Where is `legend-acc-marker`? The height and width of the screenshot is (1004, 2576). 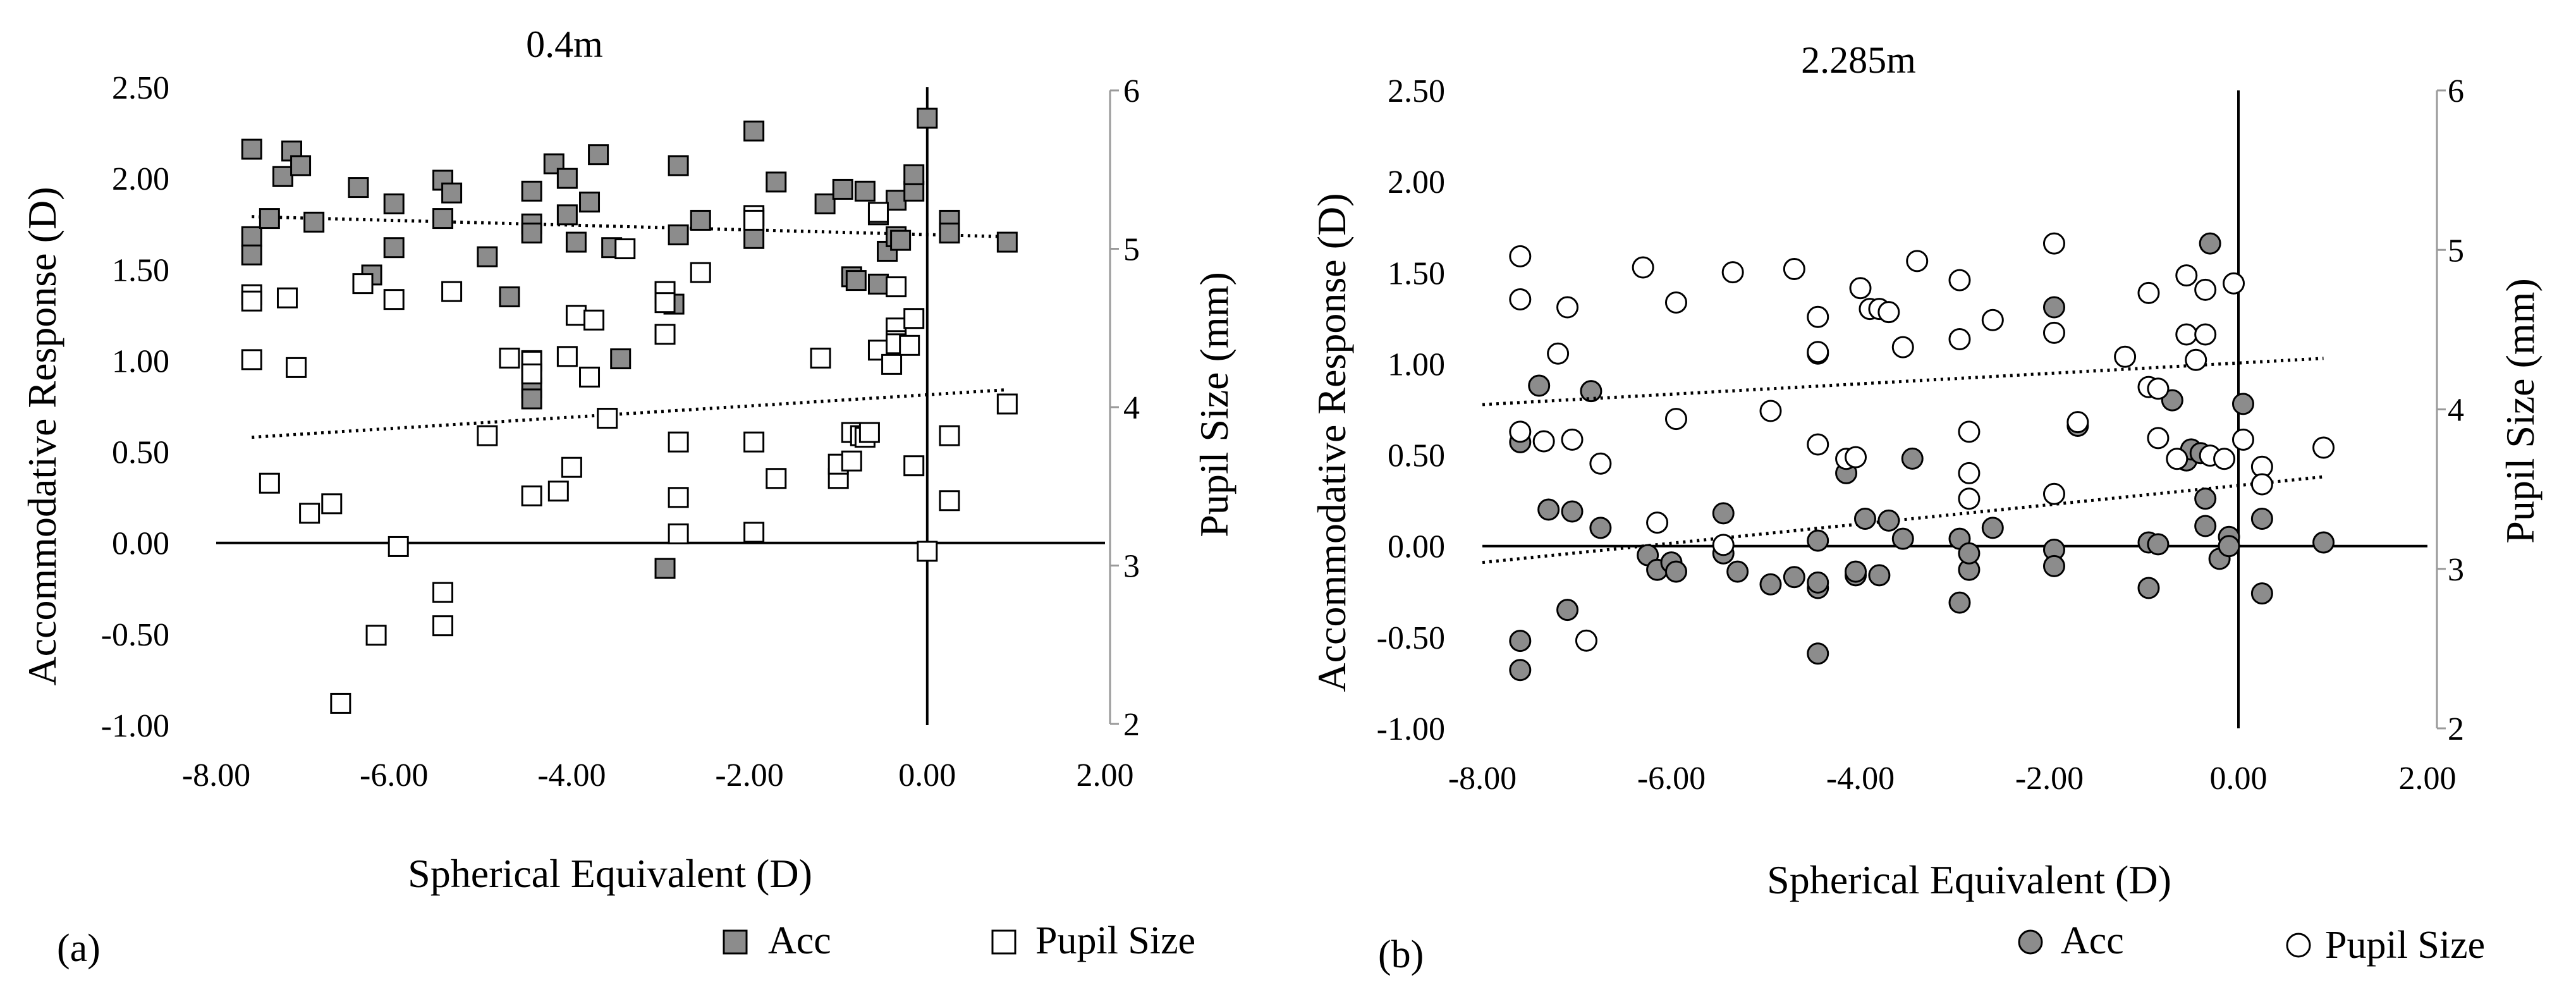 legend-acc-marker is located at coordinates (2030, 942).